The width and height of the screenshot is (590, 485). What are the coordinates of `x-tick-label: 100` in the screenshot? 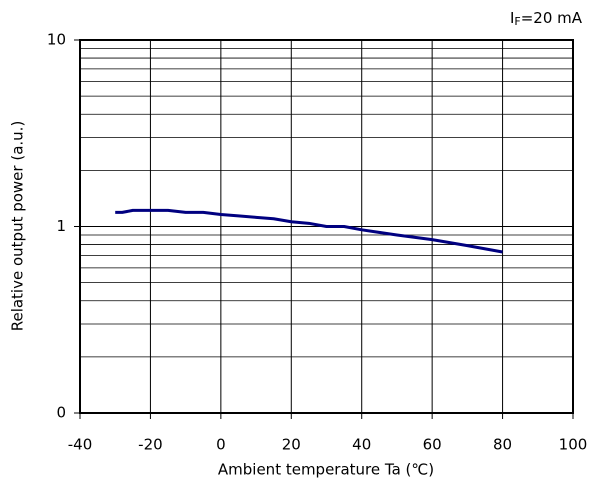 It's located at (573, 445).